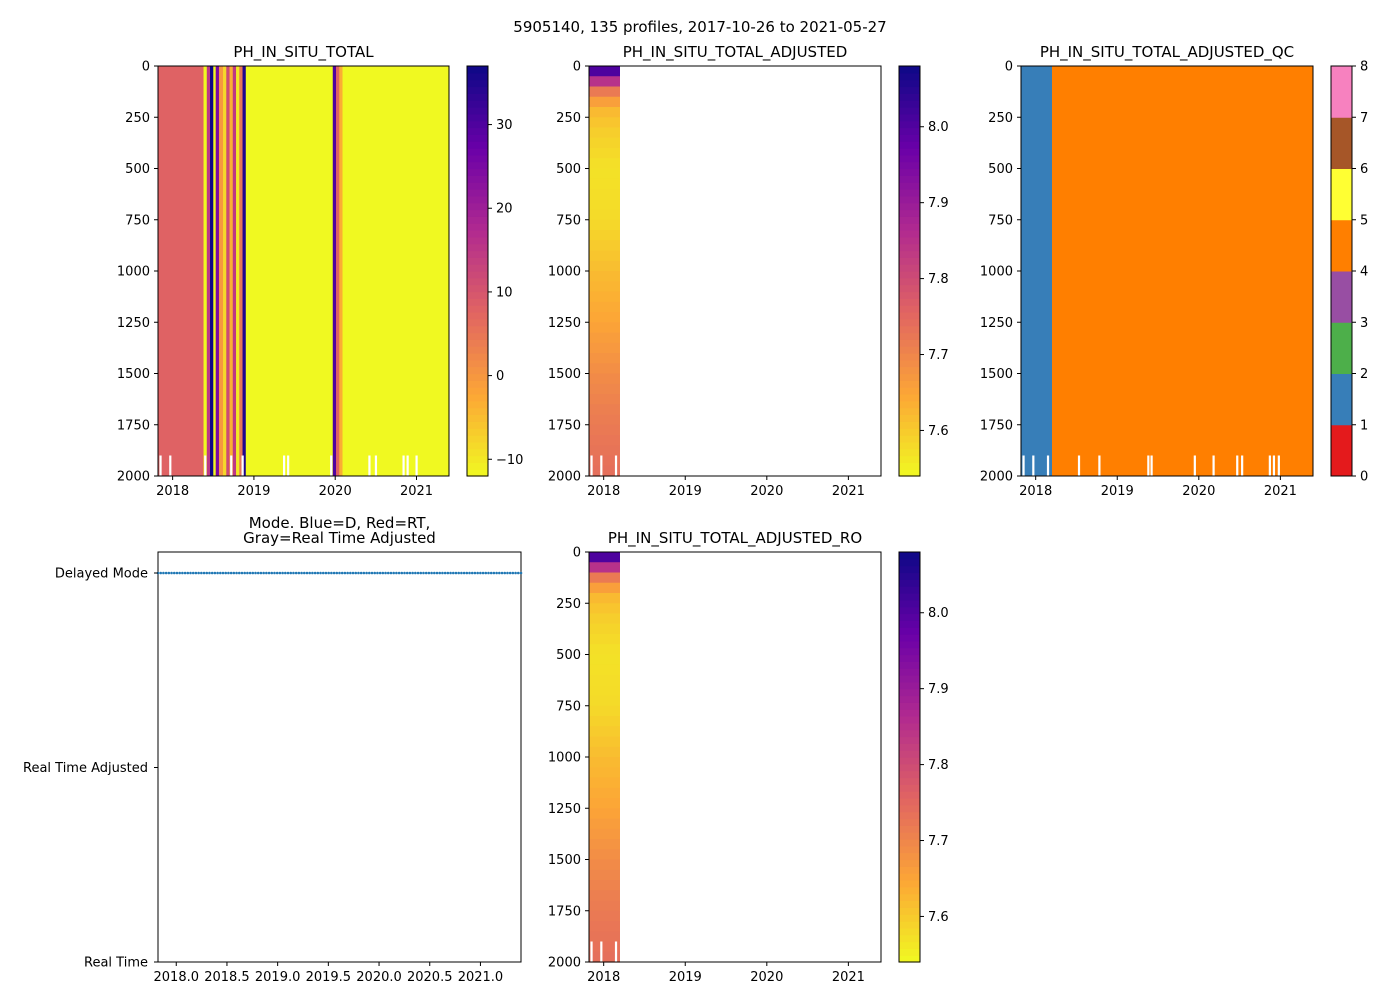 This screenshot has height=1000, width=1400. What do you see at coordinates (685, 491) in the screenshot?
I see `x-tick-label: 2019` at bounding box center [685, 491].